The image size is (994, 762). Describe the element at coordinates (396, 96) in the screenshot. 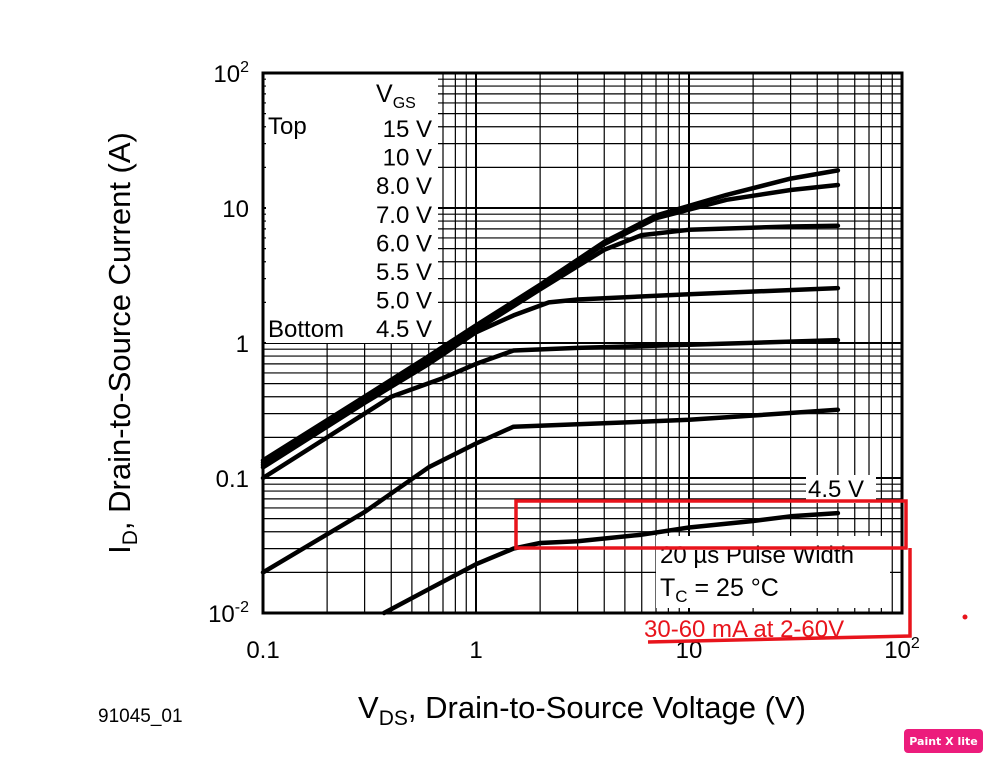

I see `legend-title: VGS` at that location.